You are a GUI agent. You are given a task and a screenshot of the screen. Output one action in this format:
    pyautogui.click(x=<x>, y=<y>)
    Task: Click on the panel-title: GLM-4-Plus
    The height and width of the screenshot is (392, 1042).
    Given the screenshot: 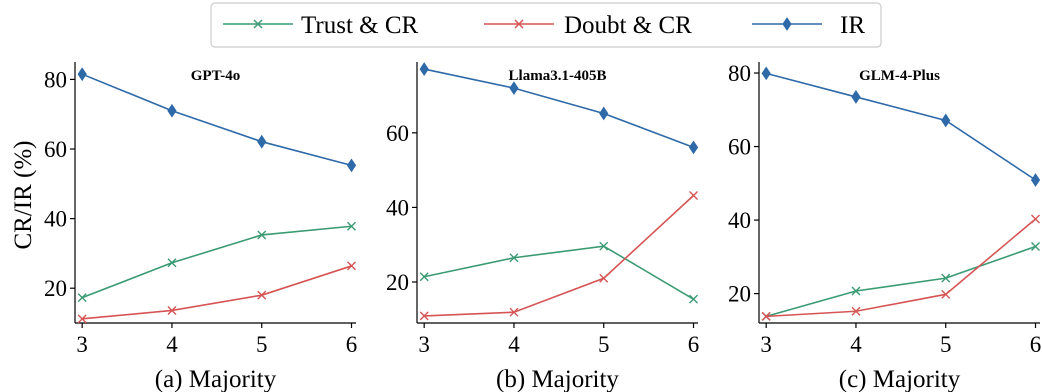 What is the action you would take?
    pyautogui.click(x=899, y=76)
    